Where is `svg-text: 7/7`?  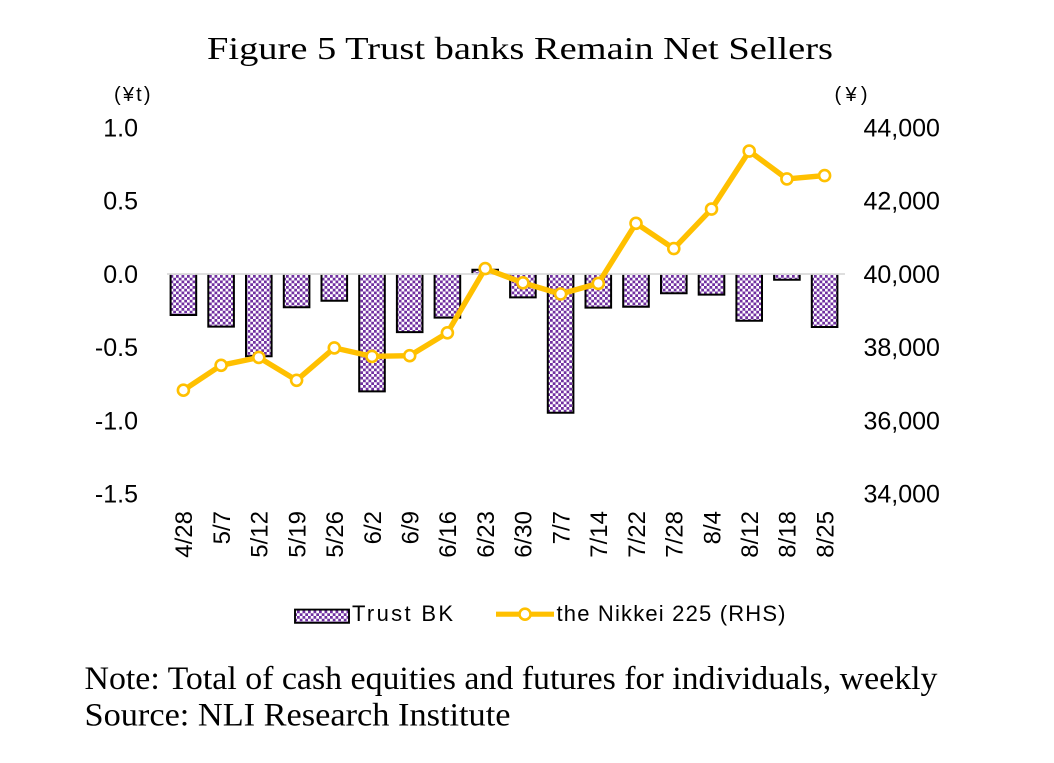 svg-text: 7/7 is located at coordinates (561, 527).